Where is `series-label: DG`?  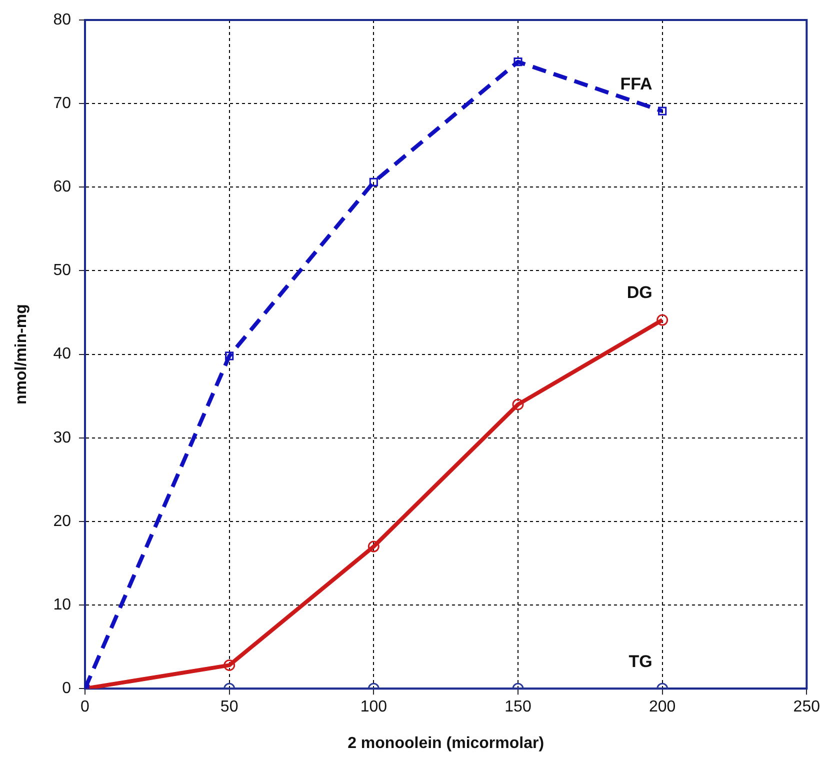
series-label: DG is located at coordinates (639, 292).